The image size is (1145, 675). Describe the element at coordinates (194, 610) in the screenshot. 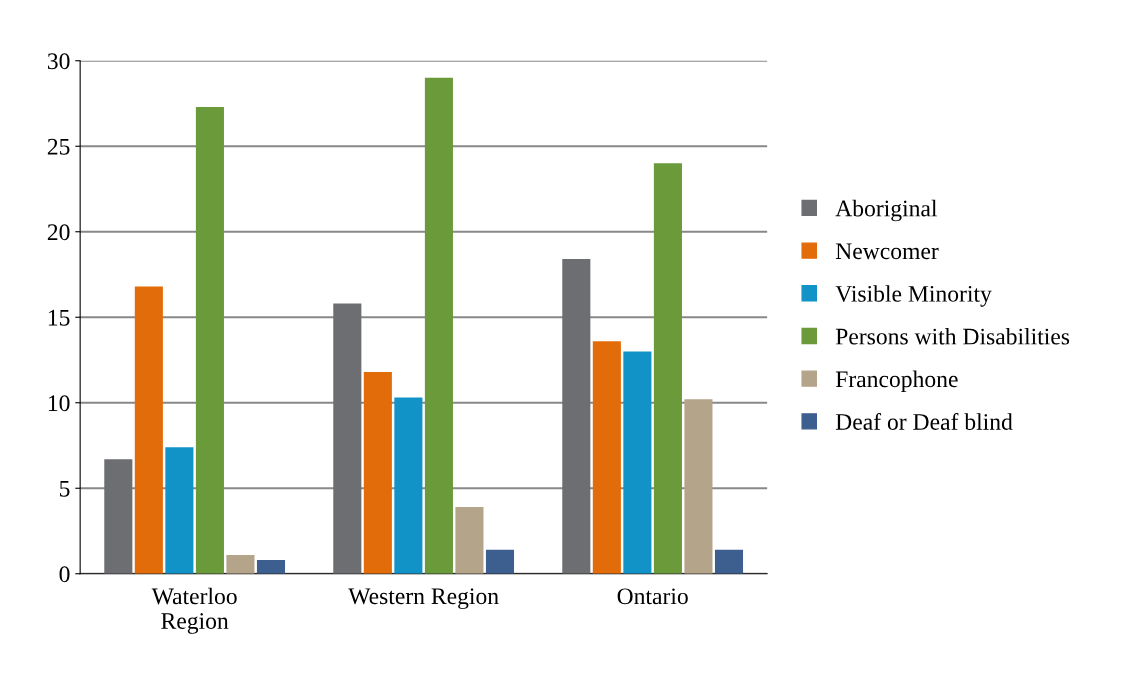

I see `x-tick-label: Waterloo Region` at that location.